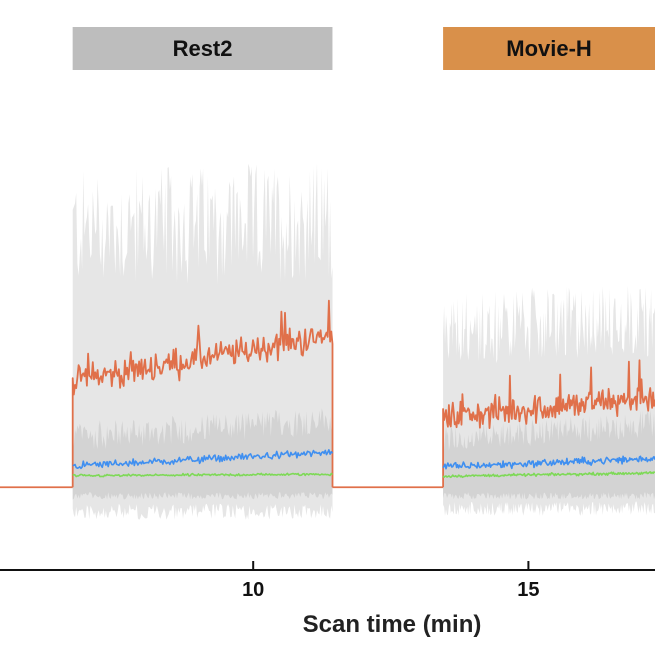 This screenshot has height=655, width=655. I want to click on x-tick-label-1: 10, so click(253, 590).